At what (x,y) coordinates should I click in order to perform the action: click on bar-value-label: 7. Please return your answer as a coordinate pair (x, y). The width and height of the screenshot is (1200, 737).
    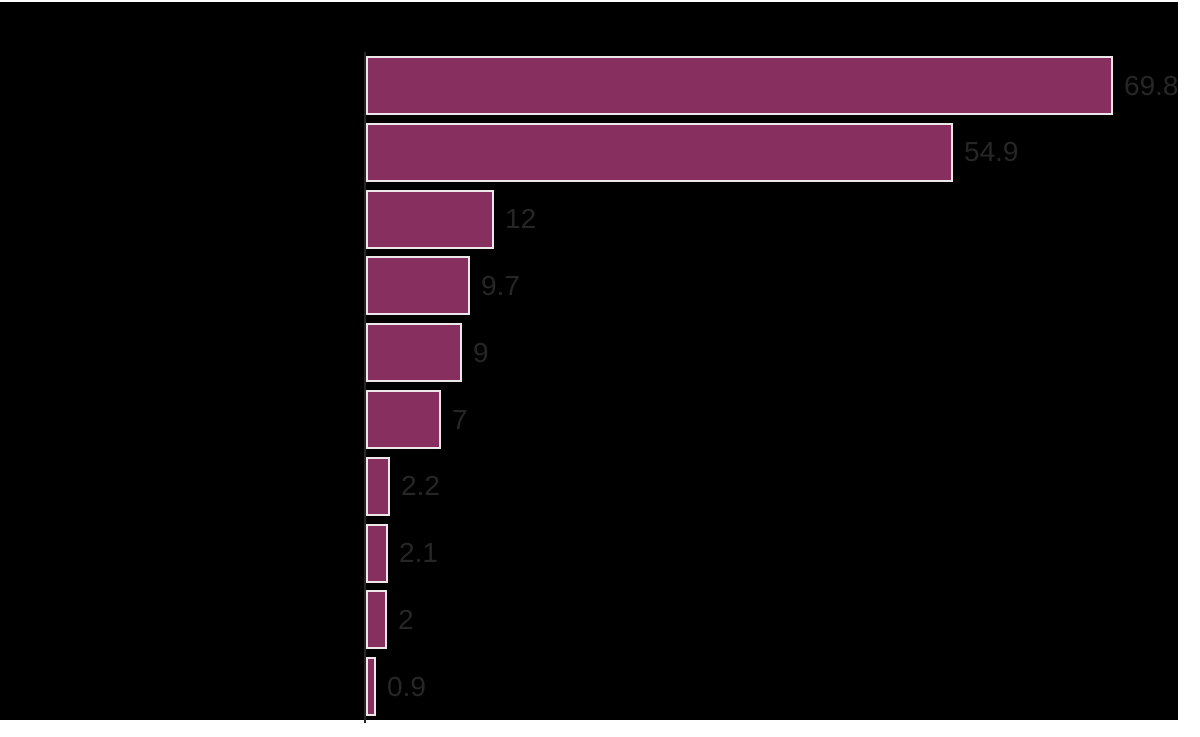
    Looking at the image, I should click on (460, 419).